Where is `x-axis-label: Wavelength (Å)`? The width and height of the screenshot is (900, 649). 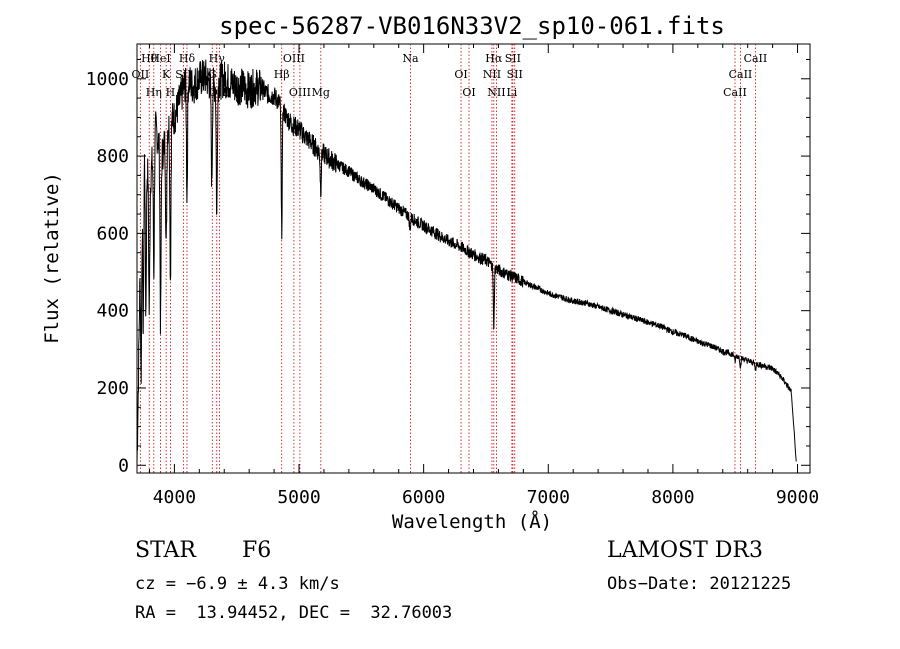 x-axis-label: Wavelength (Å) is located at coordinates (472, 521).